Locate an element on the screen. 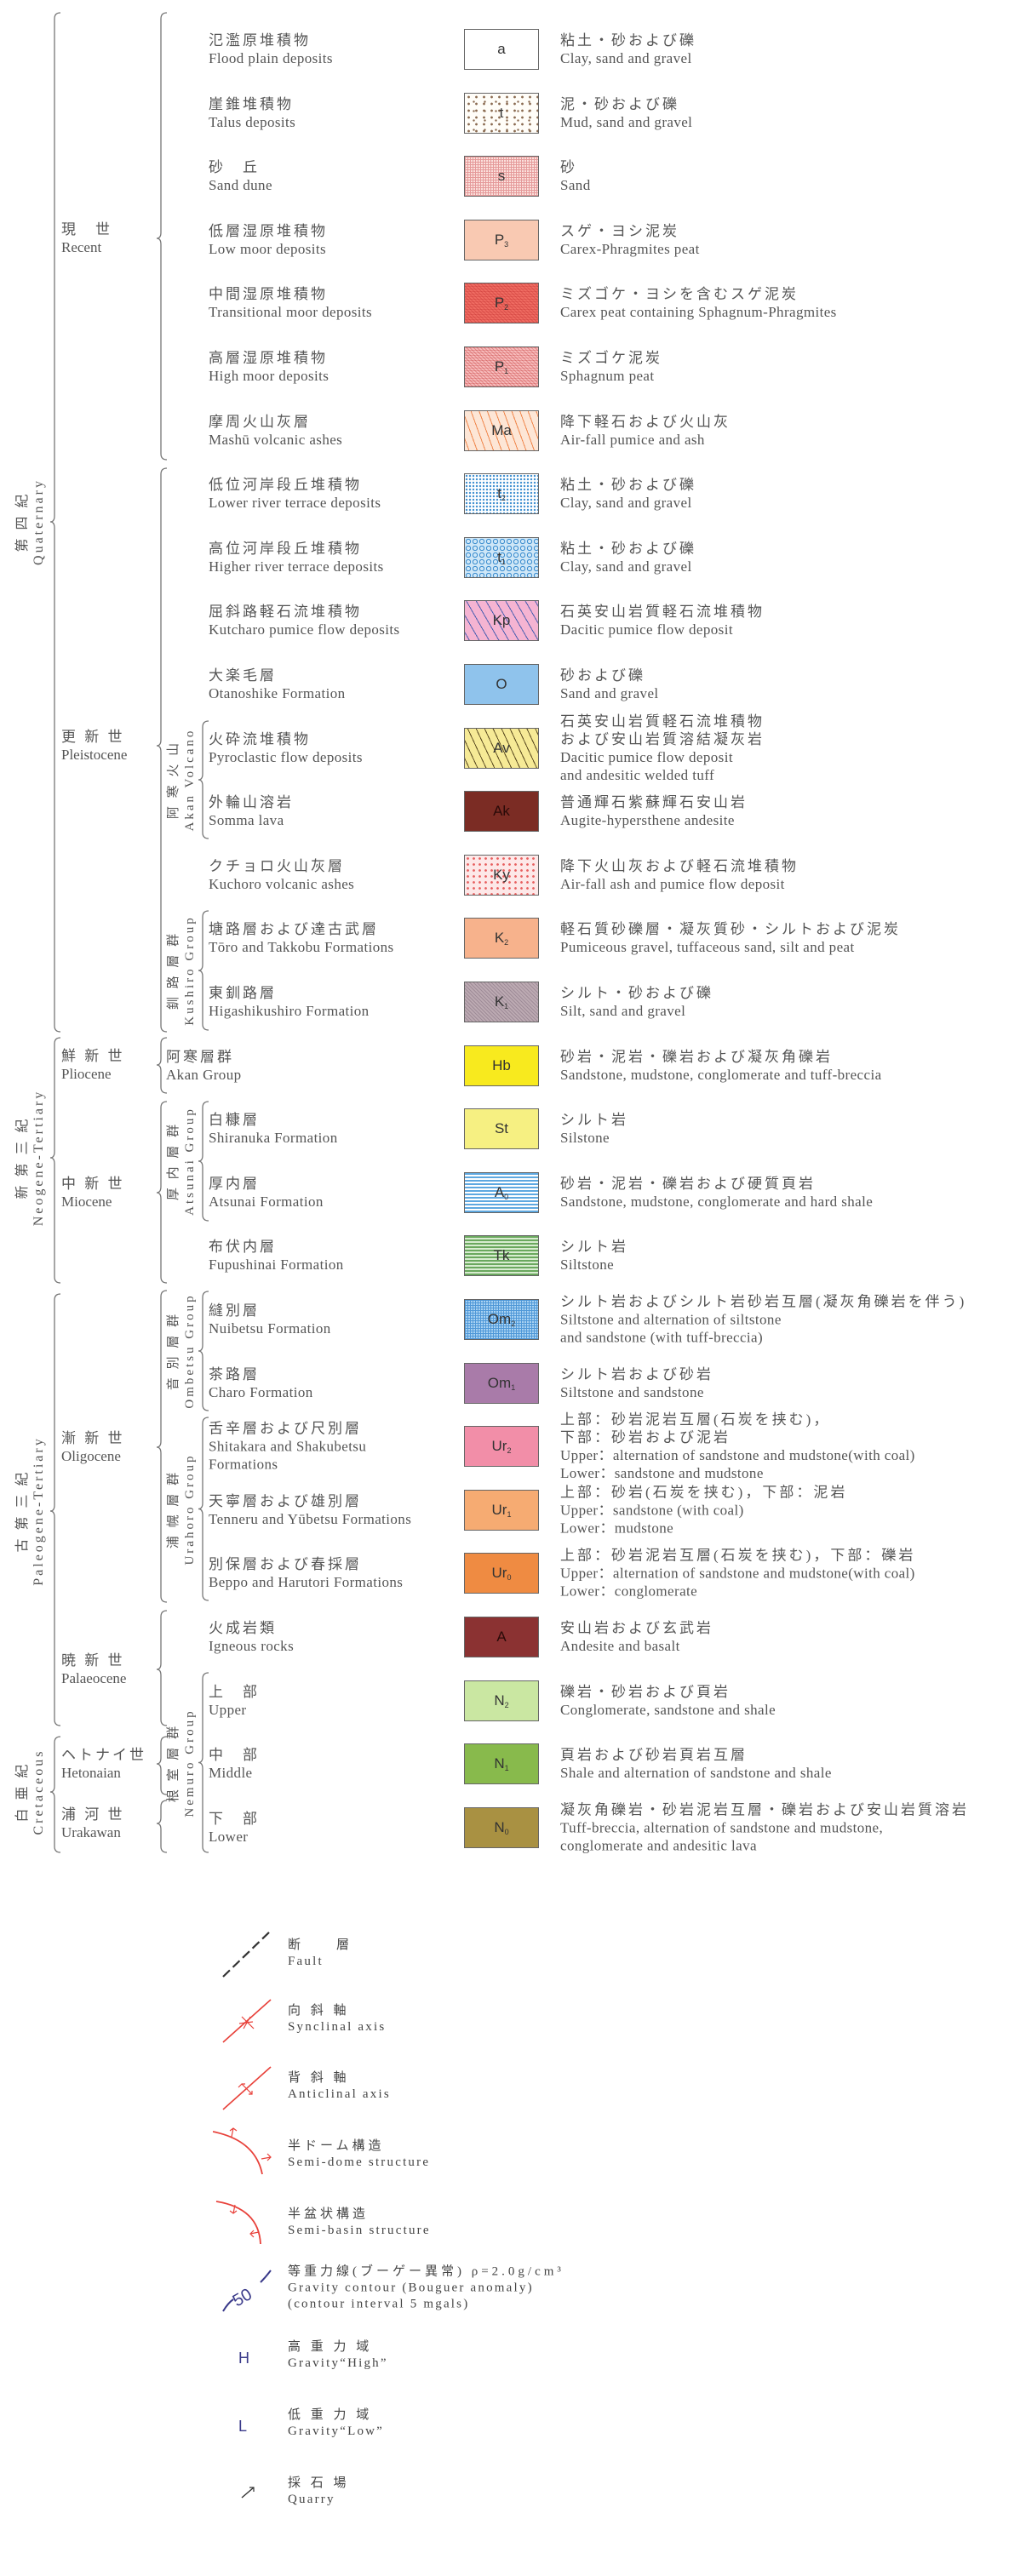 Image resolution: width=1020 pixels, height=2576 pixels. unit-name-jp: 下 部 is located at coordinates (235, 1819).